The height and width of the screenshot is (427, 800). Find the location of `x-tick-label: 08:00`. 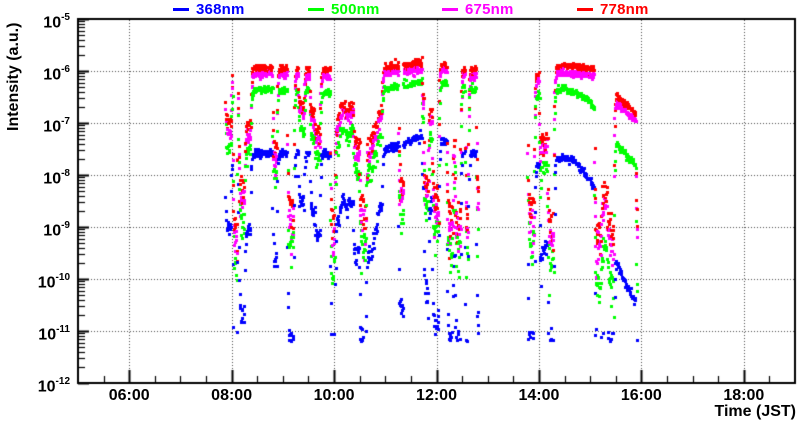

x-tick-label: 08:00 is located at coordinates (232, 395).